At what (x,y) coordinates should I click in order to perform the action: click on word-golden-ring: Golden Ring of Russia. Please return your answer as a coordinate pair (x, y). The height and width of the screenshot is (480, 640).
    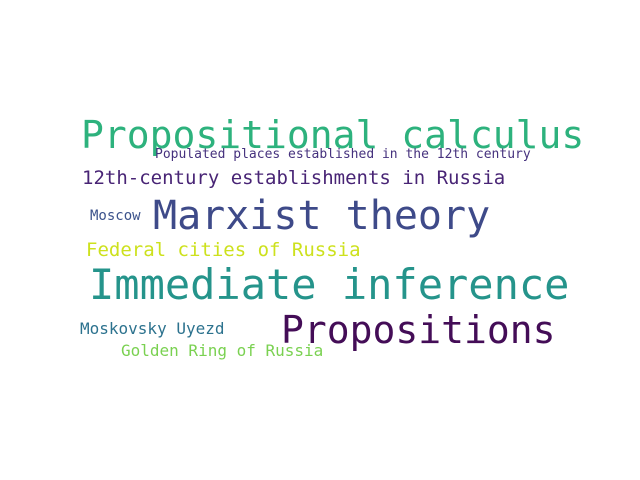
    Looking at the image, I should click on (222, 350).